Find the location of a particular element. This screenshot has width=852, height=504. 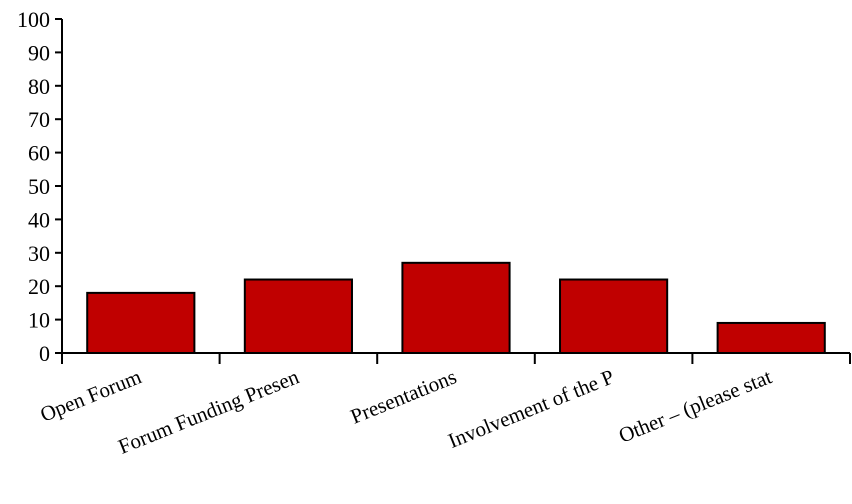

y-tick-label: 50 is located at coordinates (39, 186).